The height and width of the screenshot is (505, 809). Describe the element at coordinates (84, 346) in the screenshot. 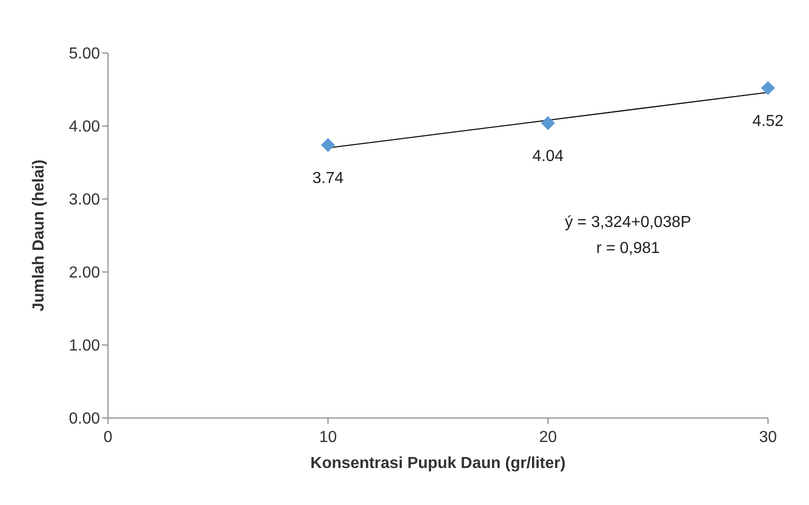

I see `y-tick-label: 1.00` at that location.